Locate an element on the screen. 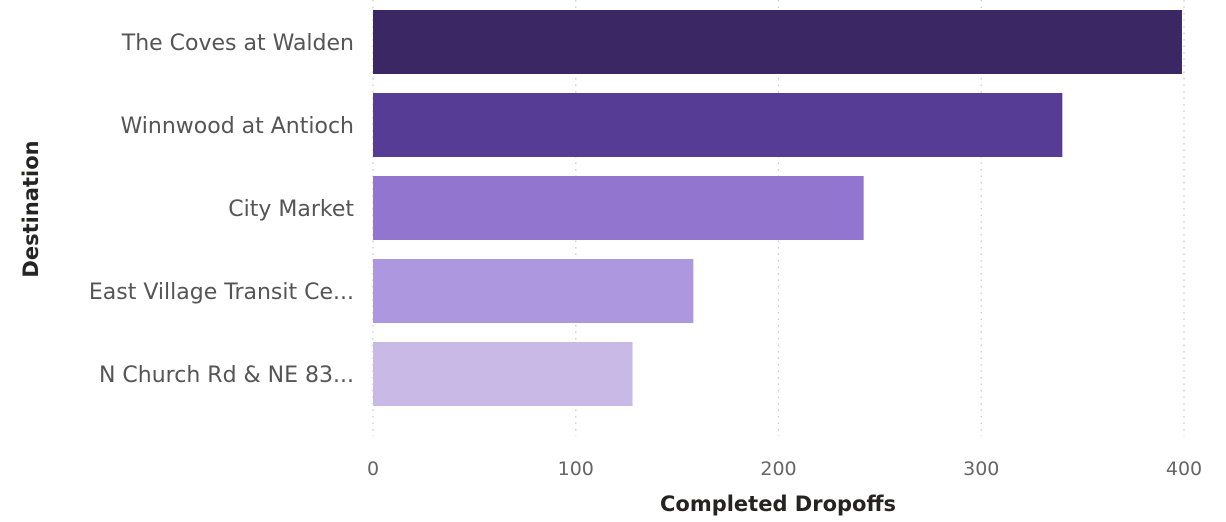 Image resolution: width=1226 pixels, height=522 pixels. category-label: City Market is located at coordinates (291, 209).